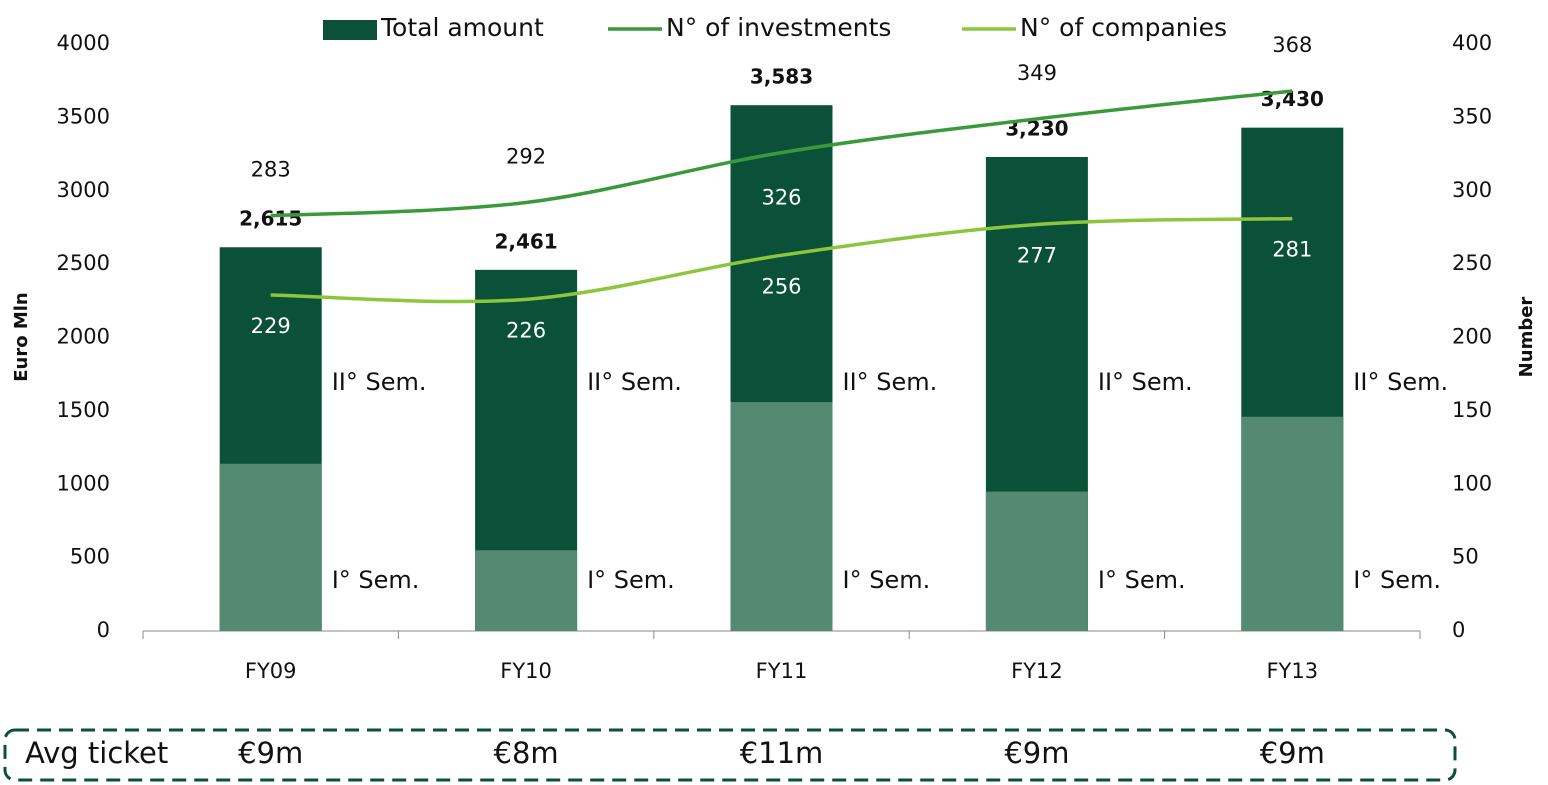  I want to click on y-tick-label: 2000, so click(83, 337).